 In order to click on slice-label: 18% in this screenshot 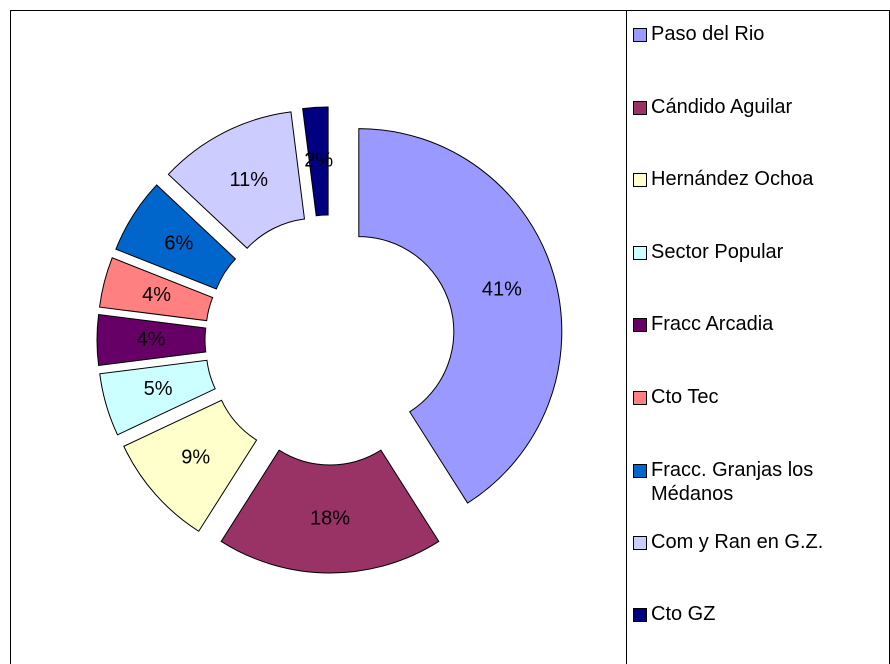, I will do `click(330, 518)`.